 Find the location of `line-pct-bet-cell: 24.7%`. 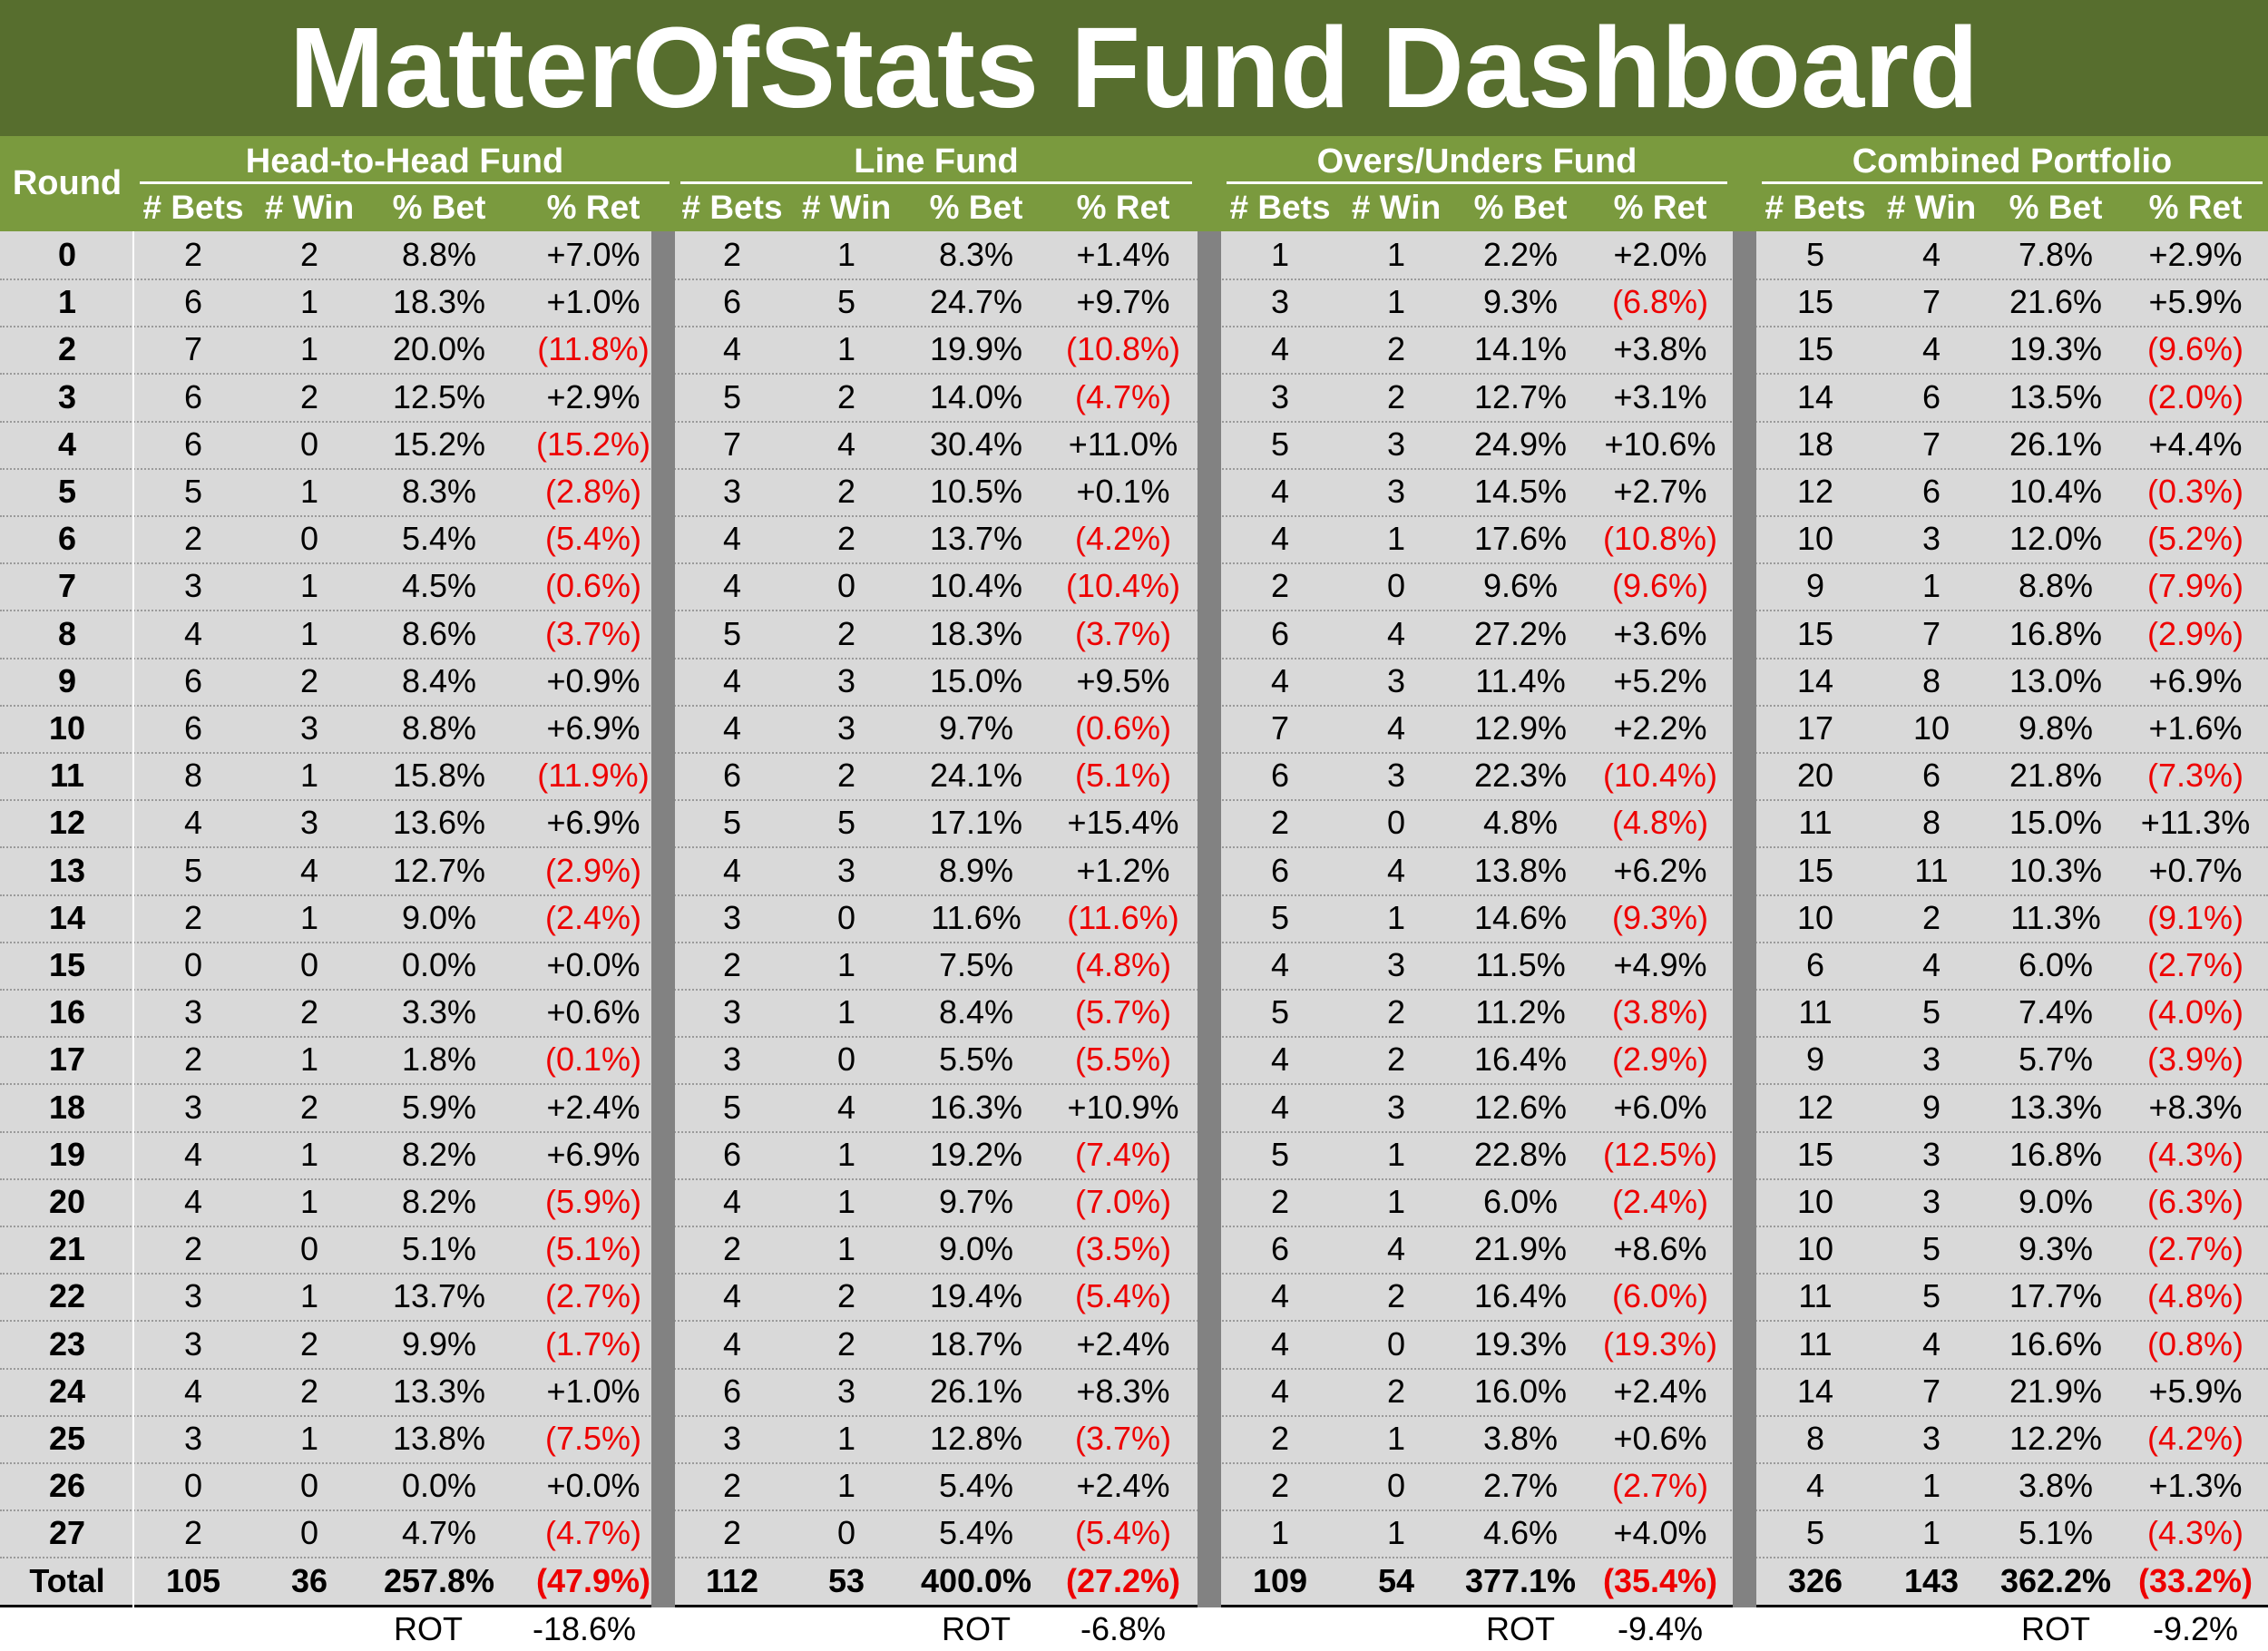

line-pct-bet-cell: 24.7% is located at coordinates (976, 302).